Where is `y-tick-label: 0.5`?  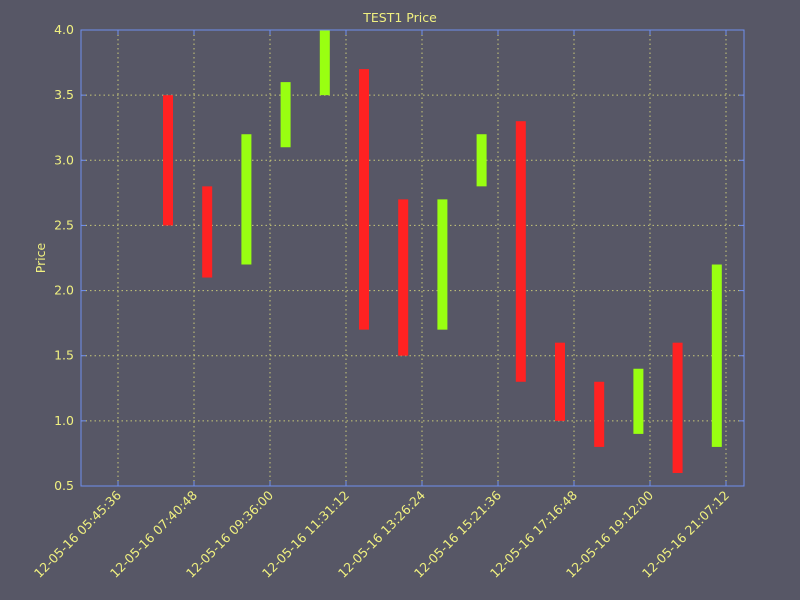 y-tick-label: 0.5 is located at coordinates (64, 485).